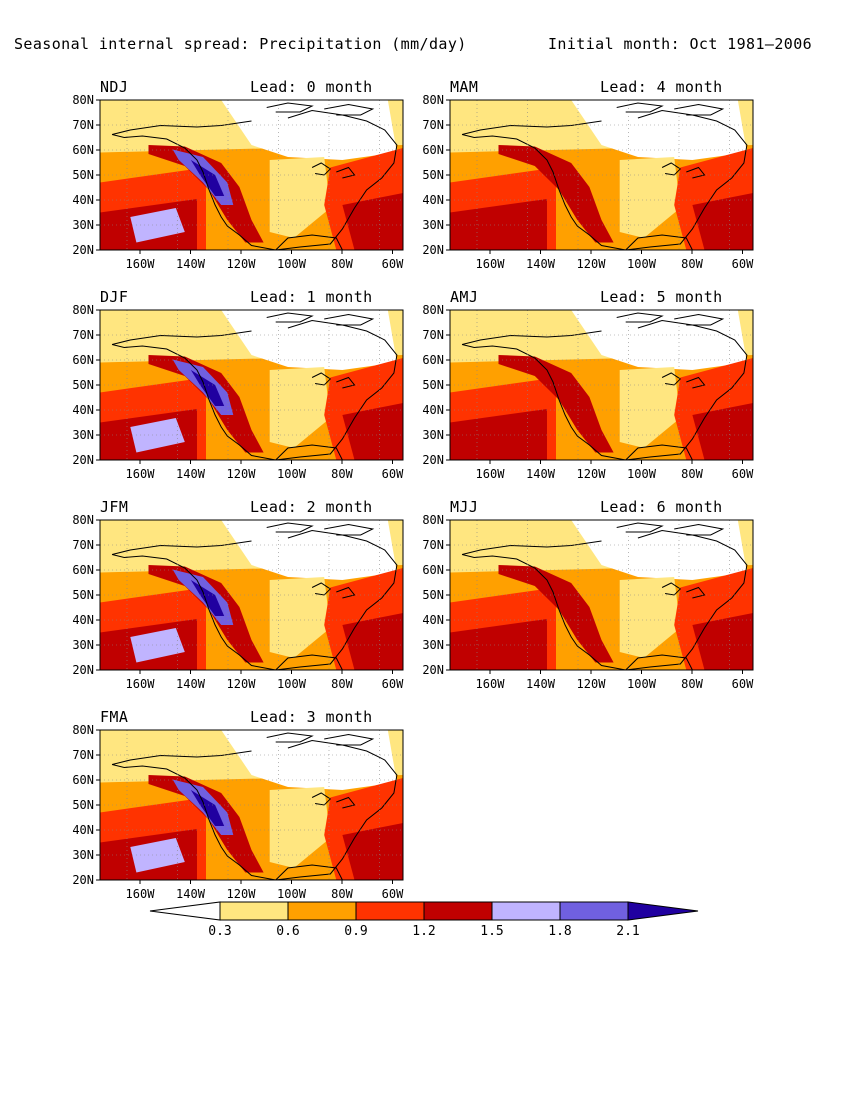 The width and height of the screenshot is (850, 1100). I want to click on panel-season-label: JFM, so click(114, 507).